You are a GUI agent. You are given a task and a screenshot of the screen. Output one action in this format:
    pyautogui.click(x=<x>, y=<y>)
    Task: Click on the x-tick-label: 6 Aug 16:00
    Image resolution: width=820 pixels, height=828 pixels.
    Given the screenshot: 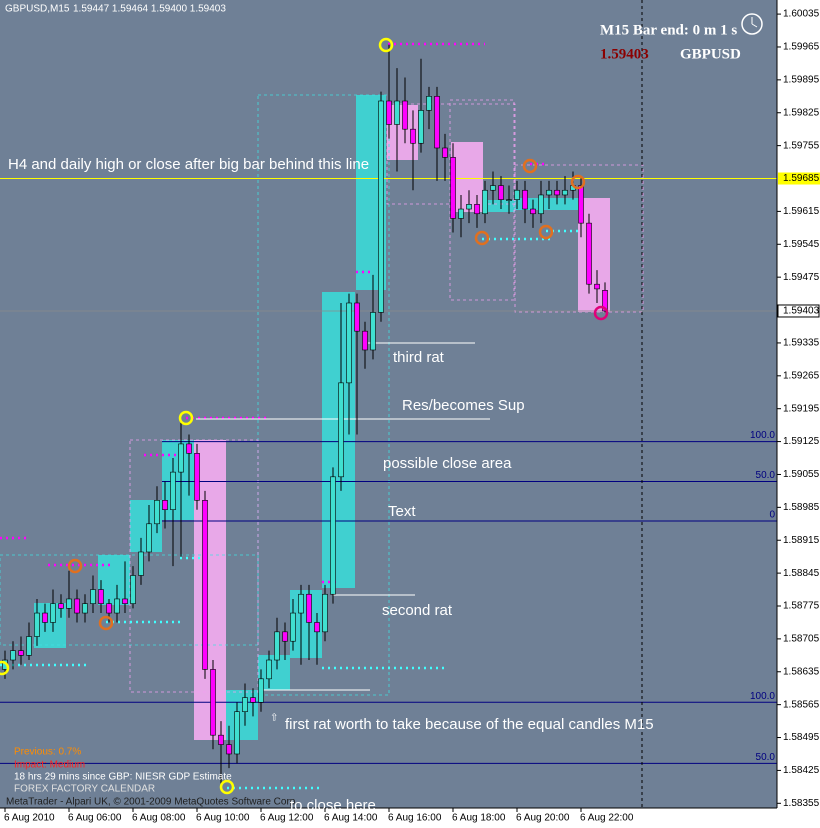 What is the action you would take?
    pyautogui.click(x=415, y=818)
    